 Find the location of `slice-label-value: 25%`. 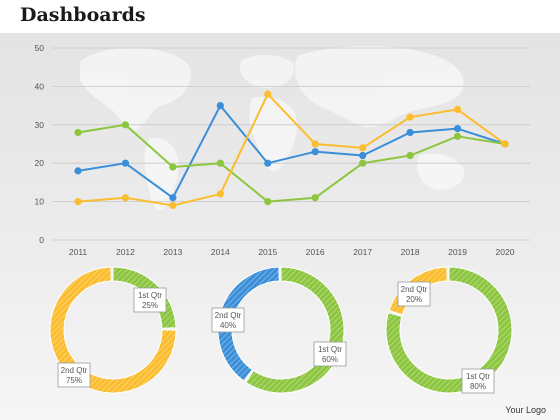

slice-label-value: 25% is located at coordinates (150, 305).